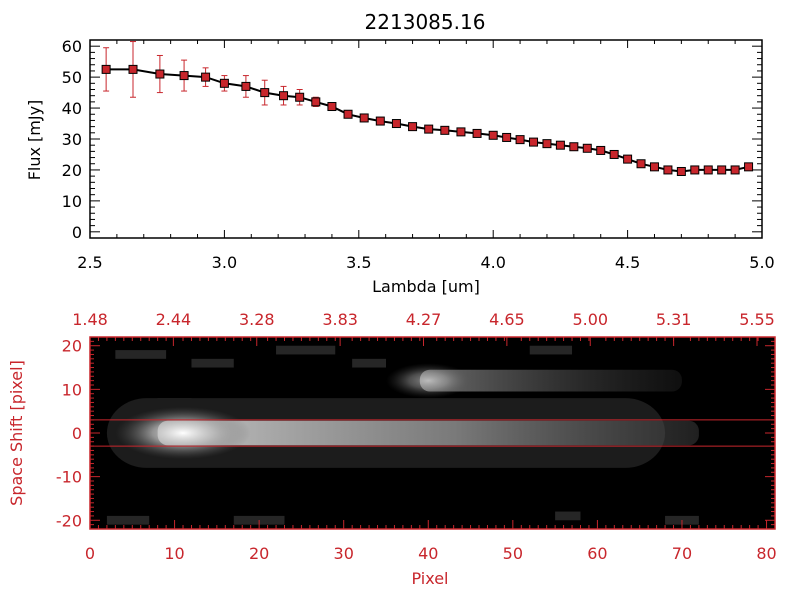 This screenshot has width=800, height=600. Describe the element at coordinates (16, 433) in the screenshot. I see `spectrum-image-y-axis-label: Space Shift [pixel]` at that location.